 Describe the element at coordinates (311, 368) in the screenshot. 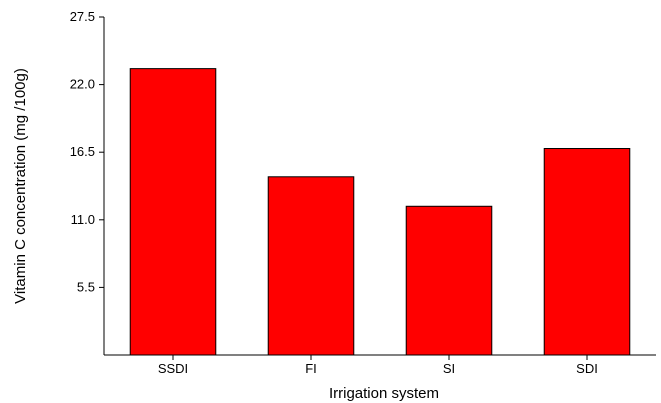

I see `x-tick-label: FI` at that location.